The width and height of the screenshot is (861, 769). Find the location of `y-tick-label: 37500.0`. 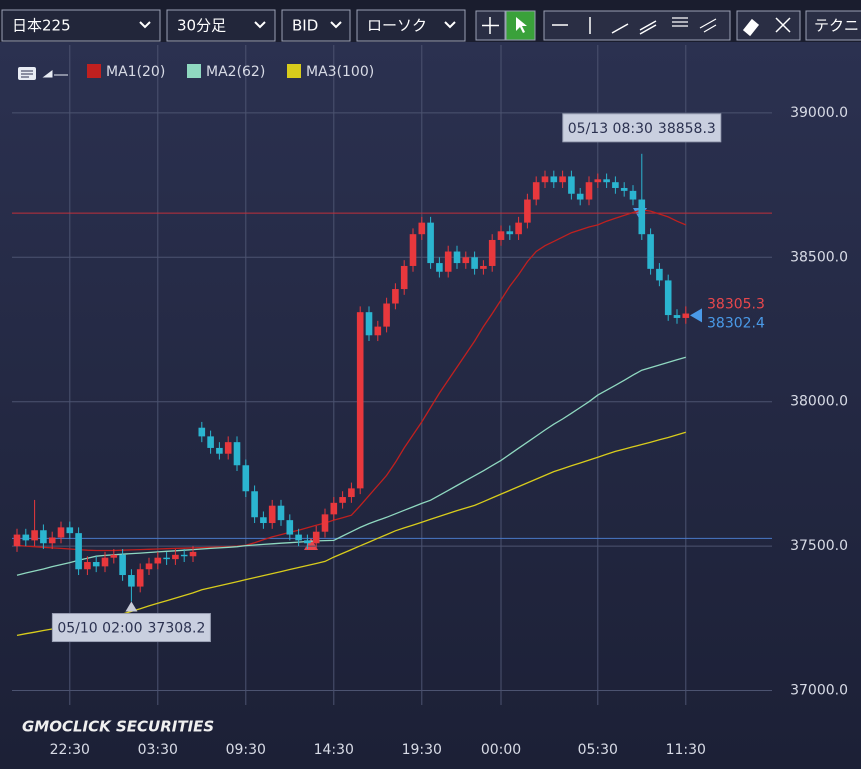

y-tick-label: 37500.0 is located at coordinates (819, 546).